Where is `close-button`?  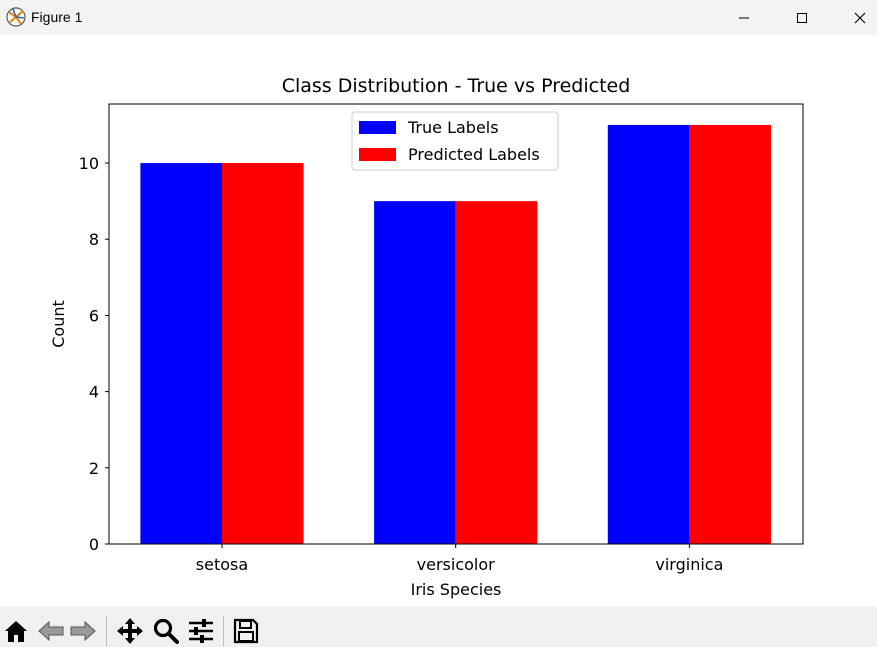
close-button is located at coordinates (857, 17).